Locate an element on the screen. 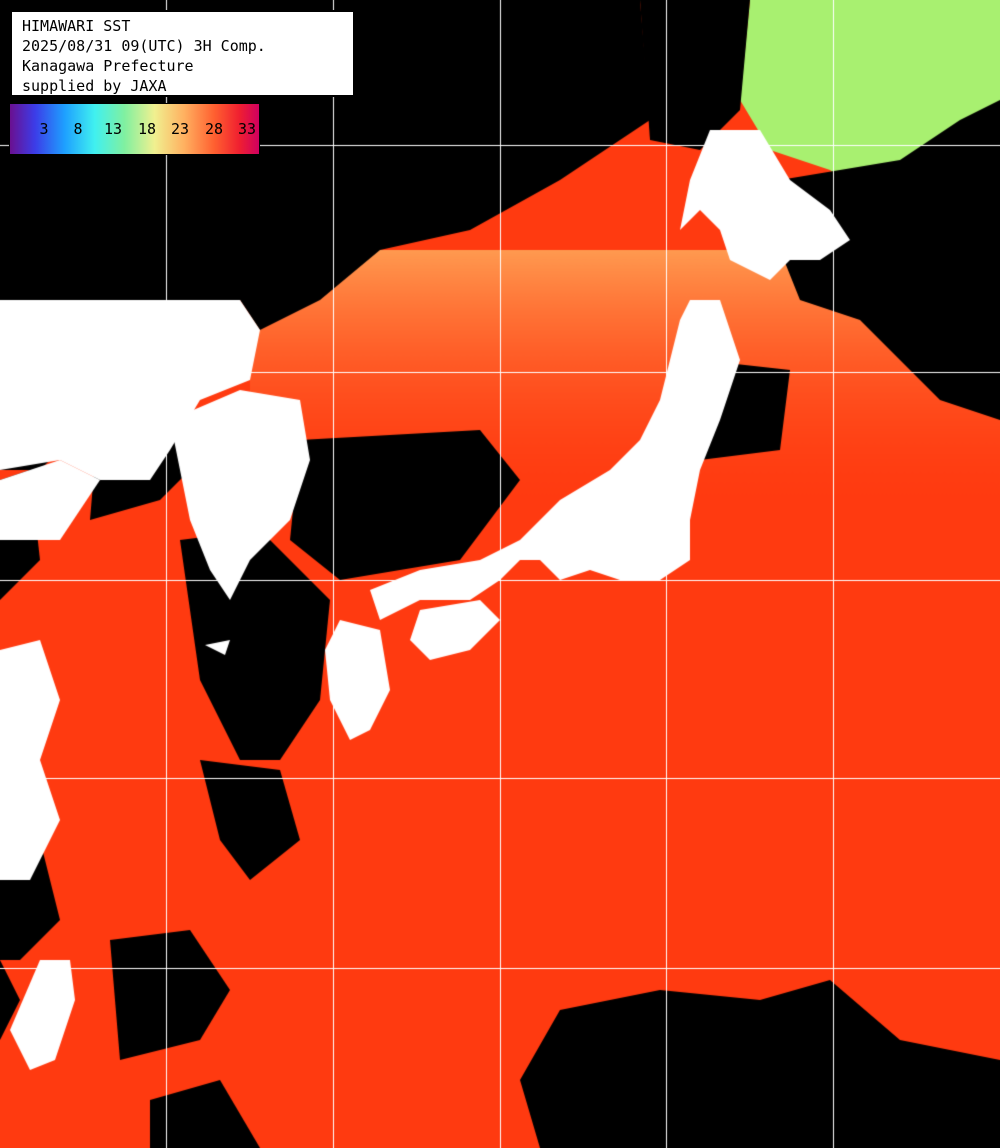 The height and width of the screenshot is (1148, 1000). legend-tick: 3 is located at coordinates (44, 129).